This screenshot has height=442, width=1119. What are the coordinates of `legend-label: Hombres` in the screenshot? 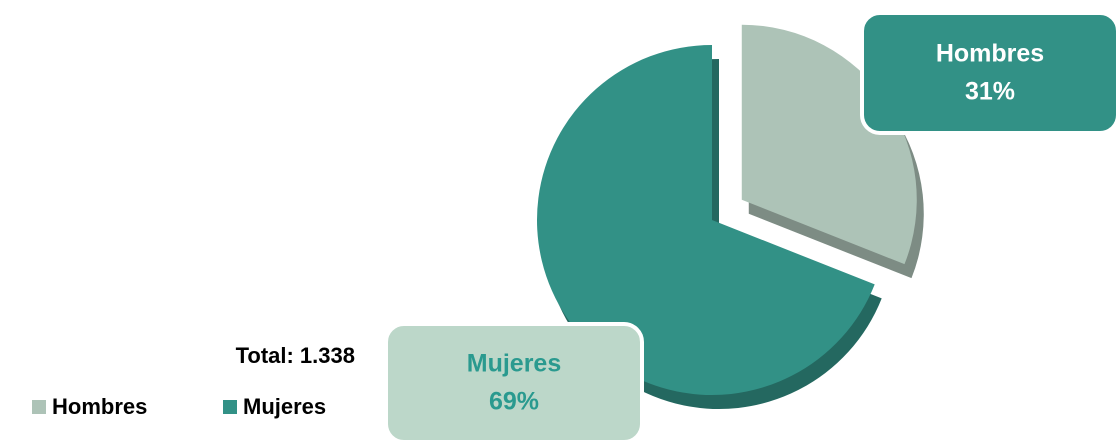 It's located at (99, 406).